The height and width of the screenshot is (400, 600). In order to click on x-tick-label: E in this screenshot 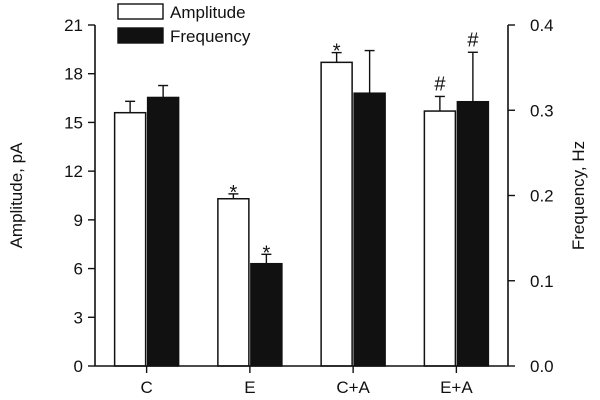, I will do `click(249, 387)`.